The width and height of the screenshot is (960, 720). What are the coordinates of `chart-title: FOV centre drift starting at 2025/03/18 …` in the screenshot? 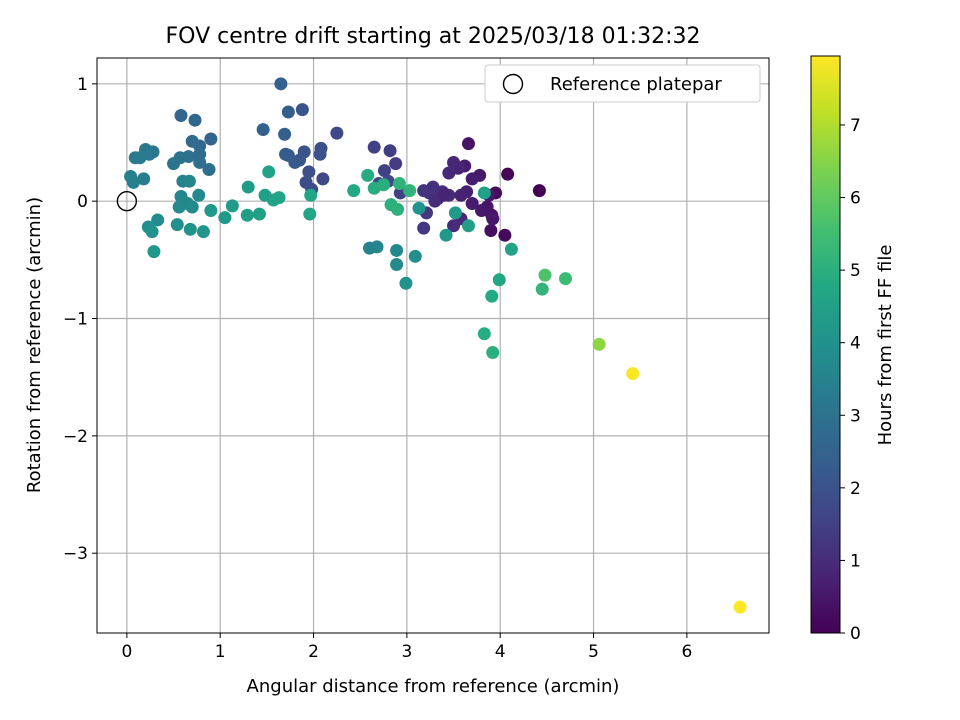 It's located at (433, 36).